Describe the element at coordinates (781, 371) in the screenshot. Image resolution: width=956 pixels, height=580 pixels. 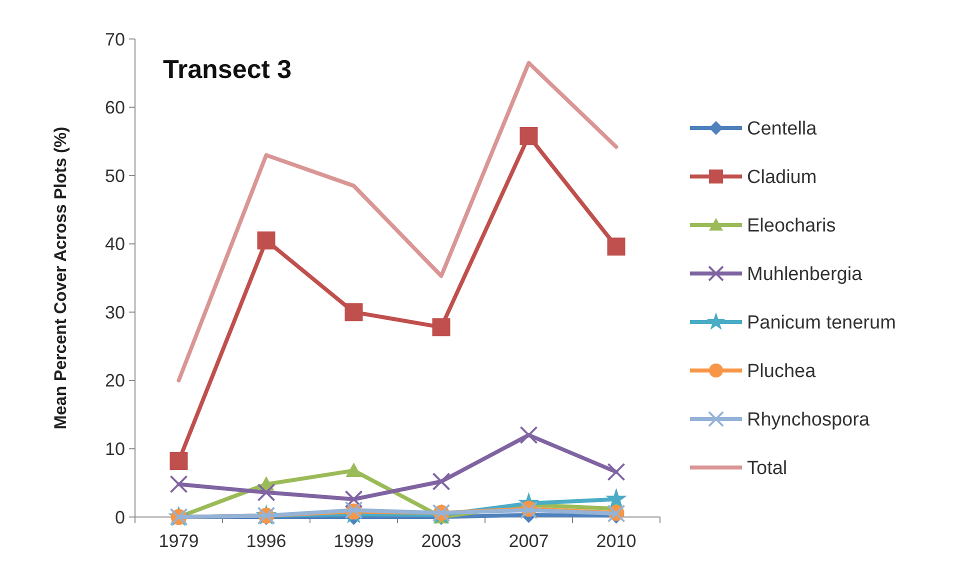
I see `legend-label: Pluchea` at that location.